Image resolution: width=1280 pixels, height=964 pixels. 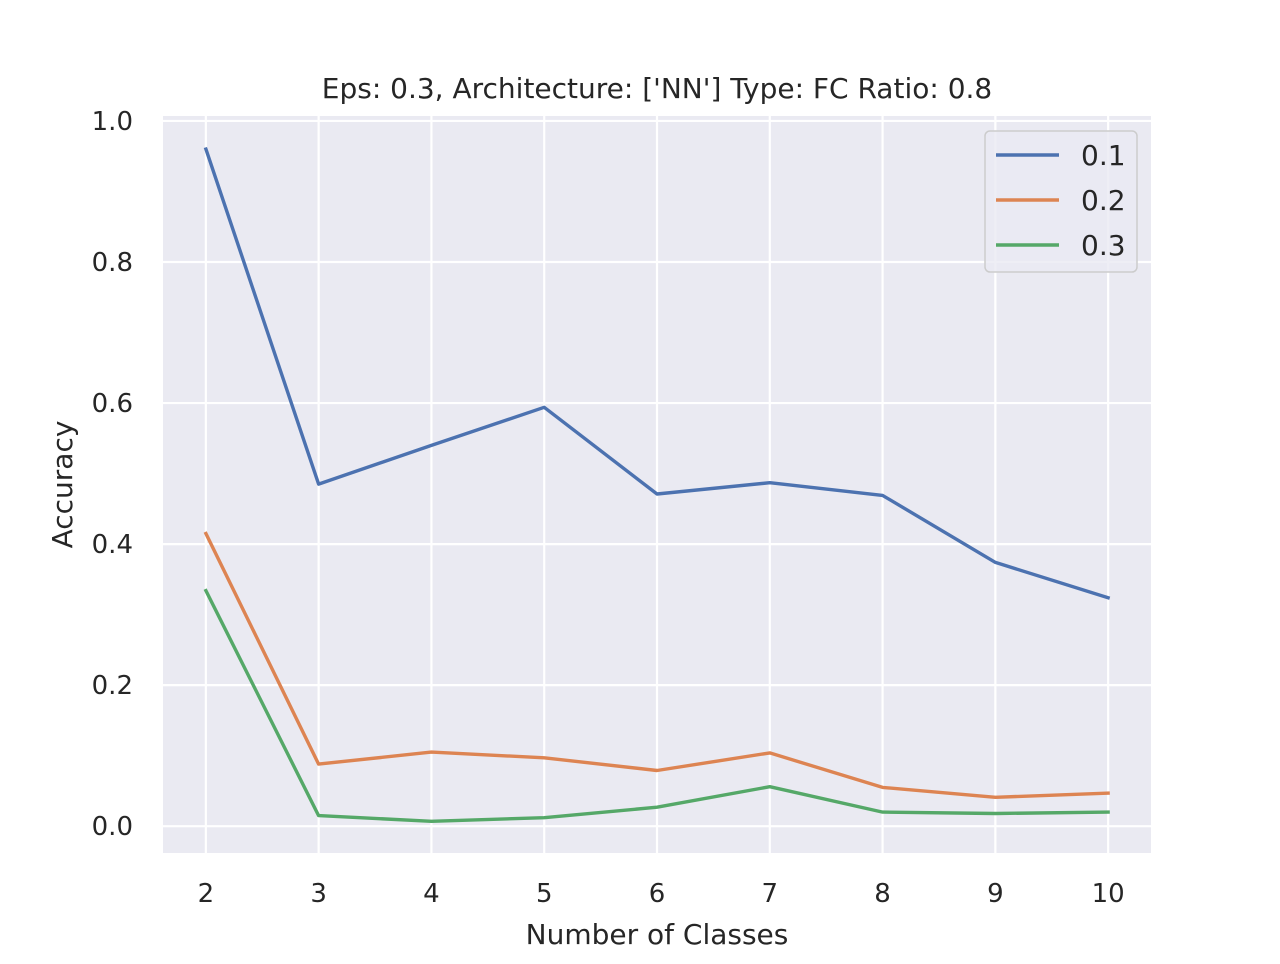 I want to click on x-tick-label: 5, so click(x=544, y=894).